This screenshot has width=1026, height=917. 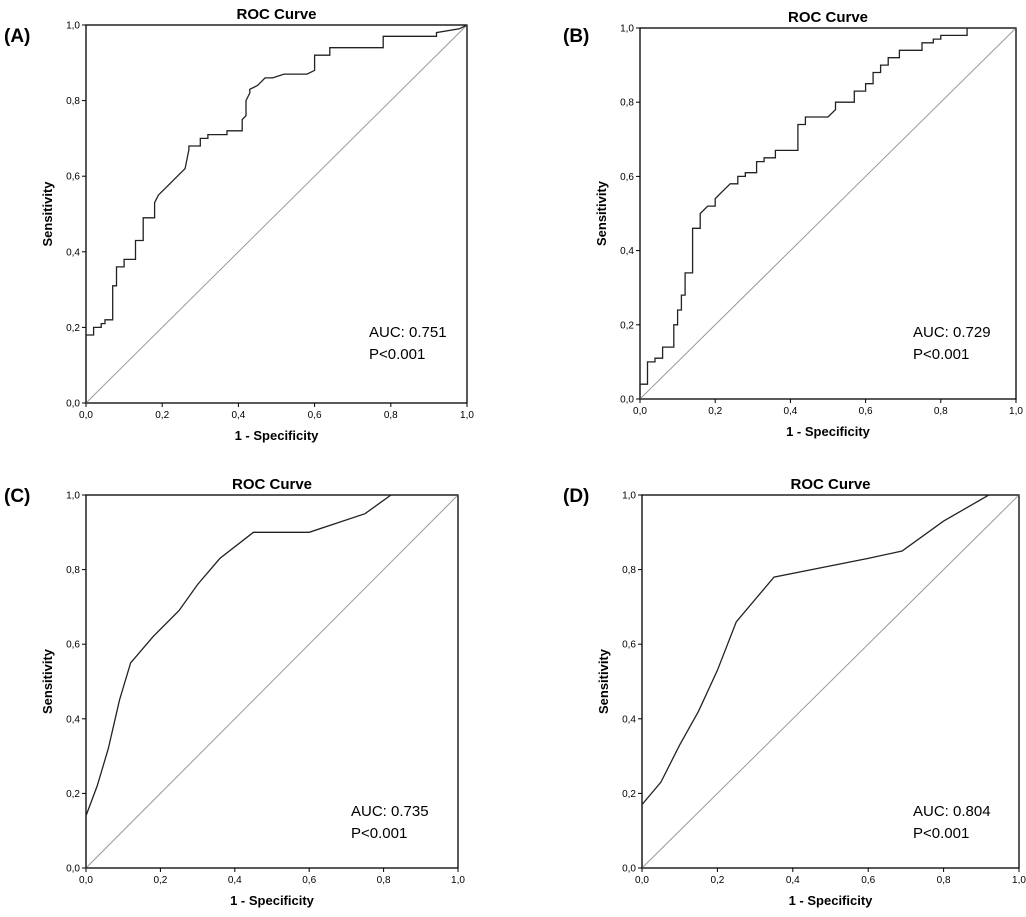 What do you see at coordinates (17, 496) in the screenshot?
I see `panel-letter: (C)` at bounding box center [17, 496].